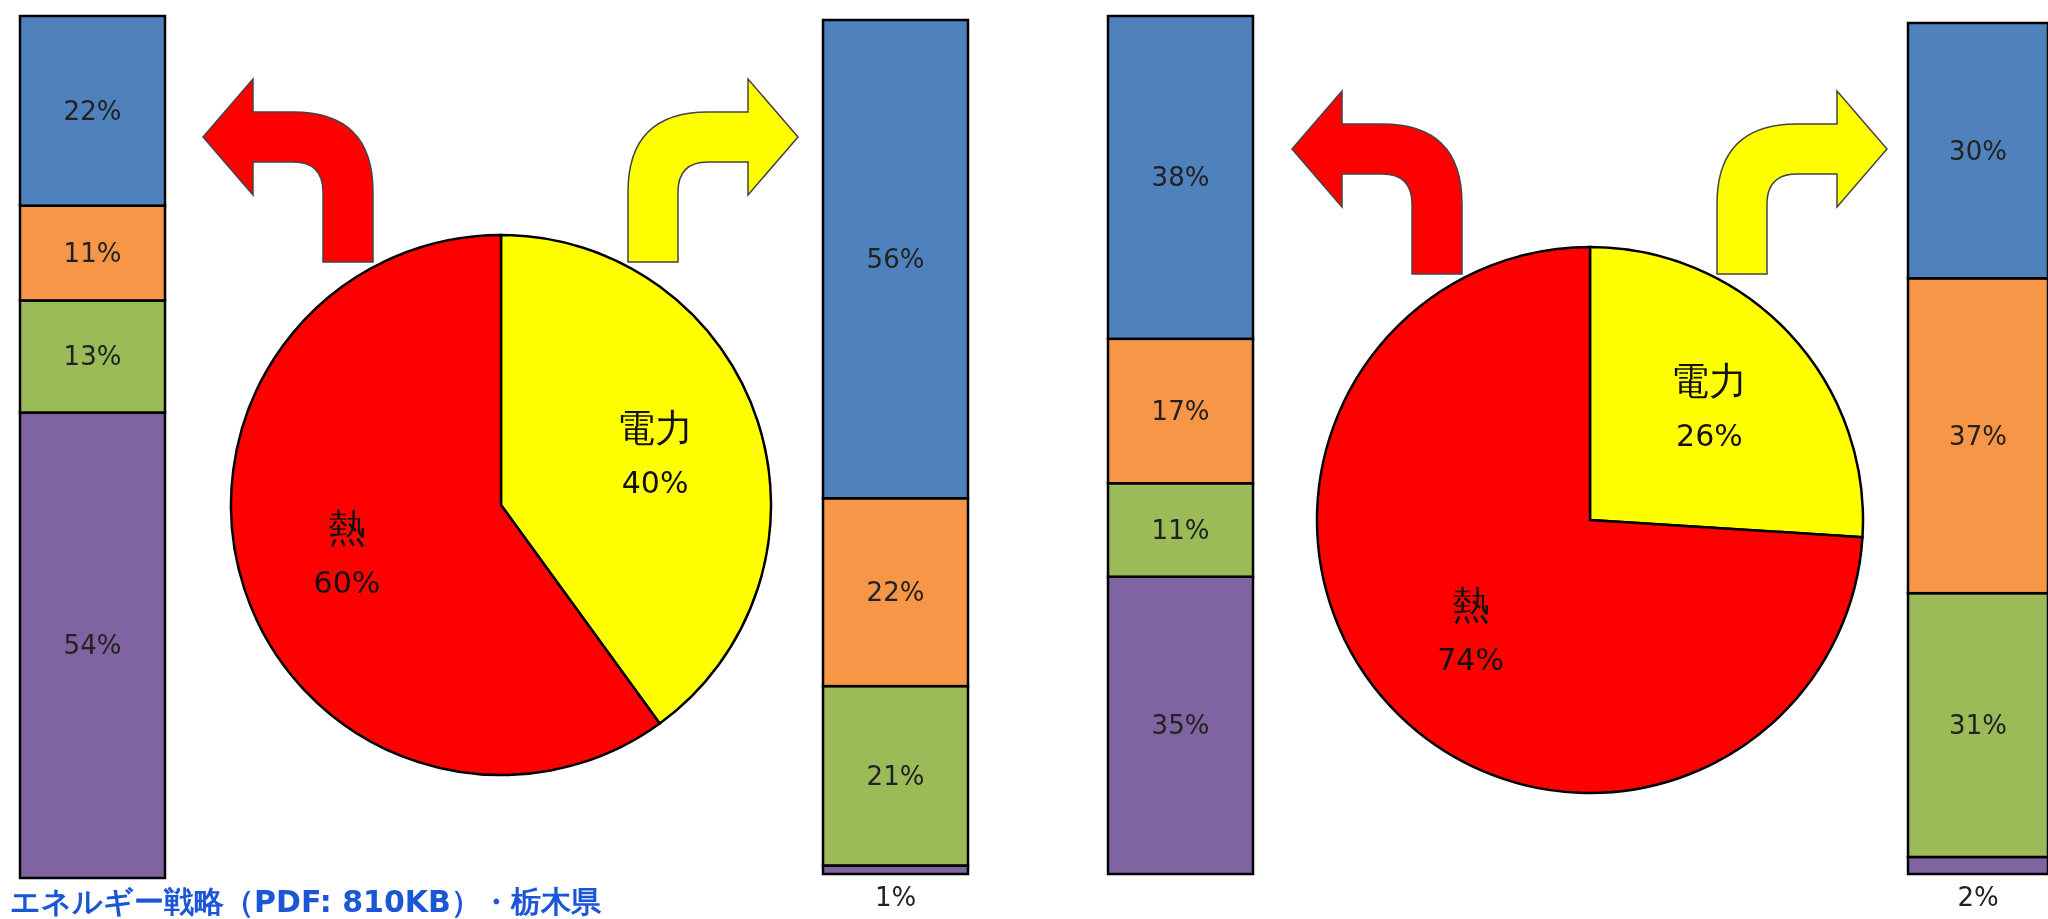 This screenshot has height=919, width=2048. I want to click on data-label: 21%, so click(895, 775).